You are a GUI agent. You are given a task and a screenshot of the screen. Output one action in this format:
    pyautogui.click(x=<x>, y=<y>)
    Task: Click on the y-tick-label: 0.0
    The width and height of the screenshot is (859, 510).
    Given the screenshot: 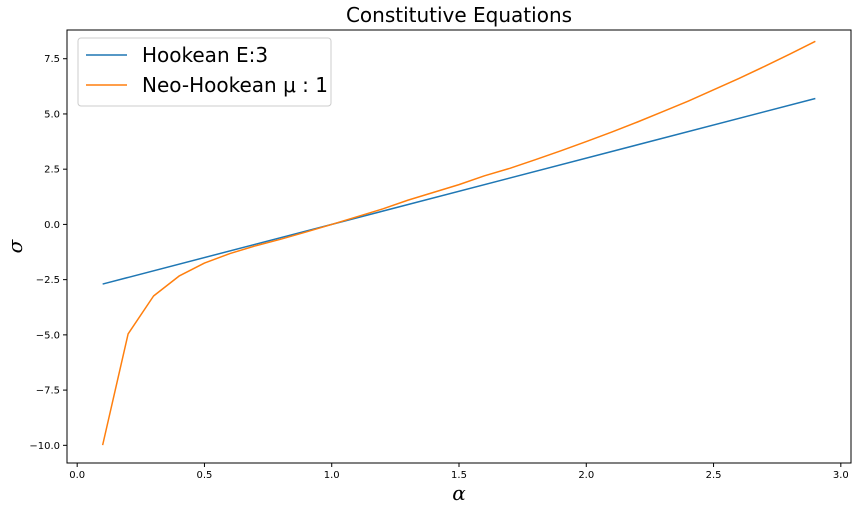 What is the action you would take?
    pyautogui.click(x=52, y=225)
    